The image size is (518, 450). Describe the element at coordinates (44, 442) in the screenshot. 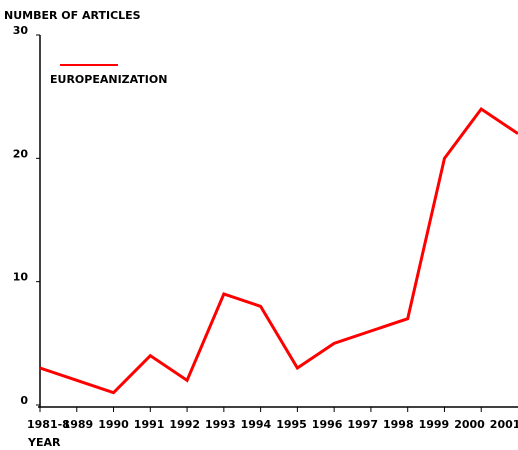

I see `x-axis-label: YEAR` at that location.